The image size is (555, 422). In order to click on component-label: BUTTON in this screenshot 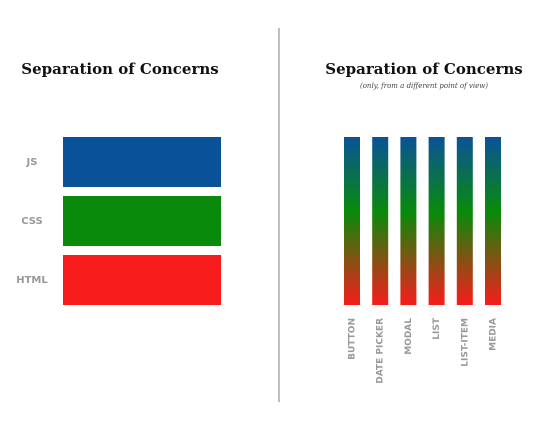, I will do `click(353, 339)`.